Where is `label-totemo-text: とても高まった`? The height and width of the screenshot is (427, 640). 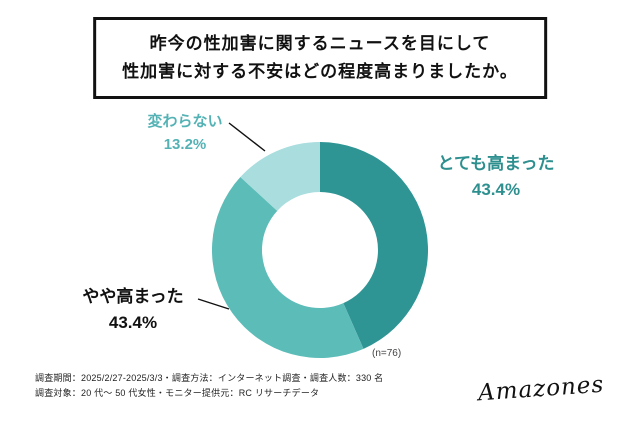
label-totemo-text: とても高まった is located at coordinates (496, 163).